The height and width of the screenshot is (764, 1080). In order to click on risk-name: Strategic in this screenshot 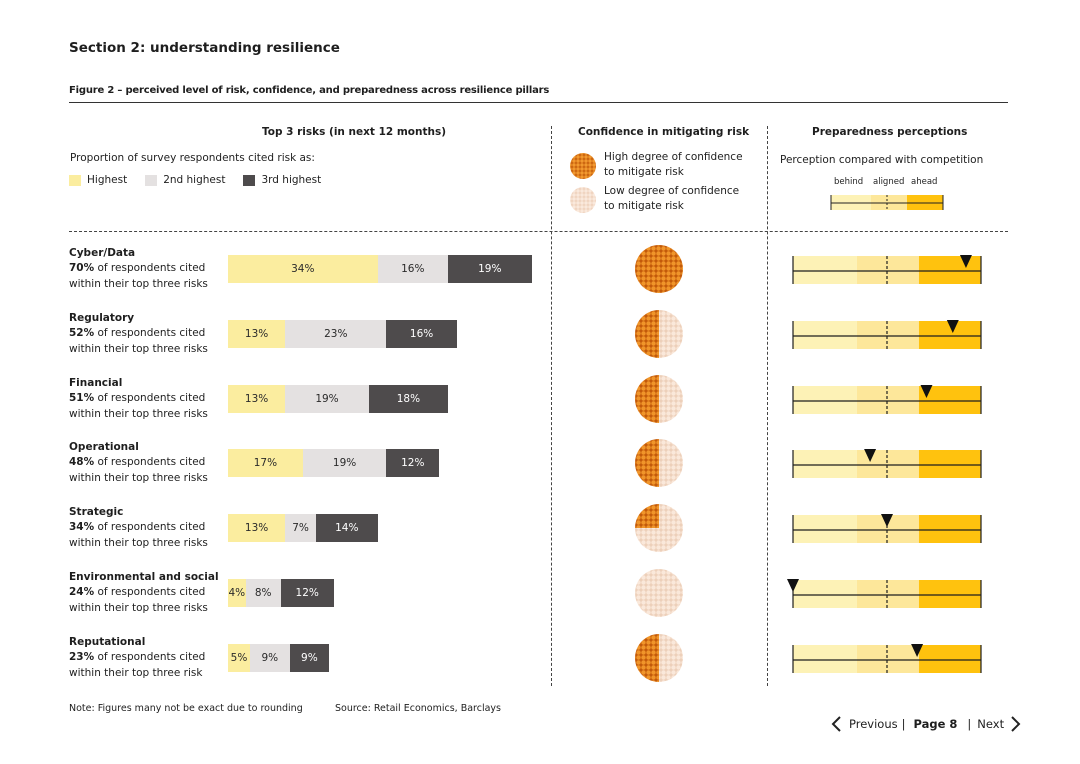, I will do `click(96, 512)`.